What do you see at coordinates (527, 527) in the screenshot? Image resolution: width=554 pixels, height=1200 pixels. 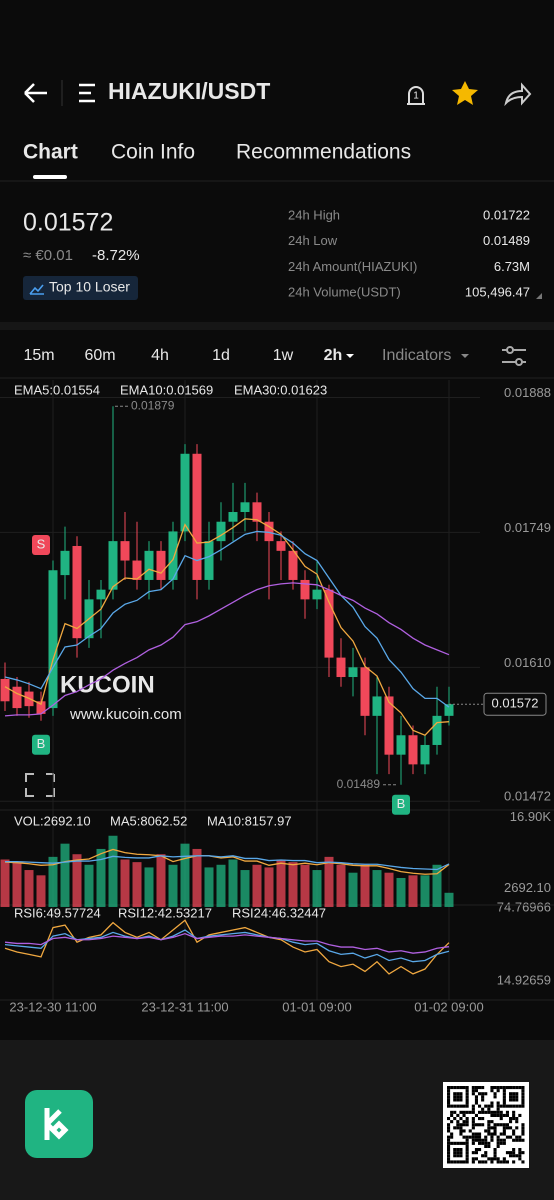 I see `y-tick-label: 0.01749` at bounding box center [527, 527].